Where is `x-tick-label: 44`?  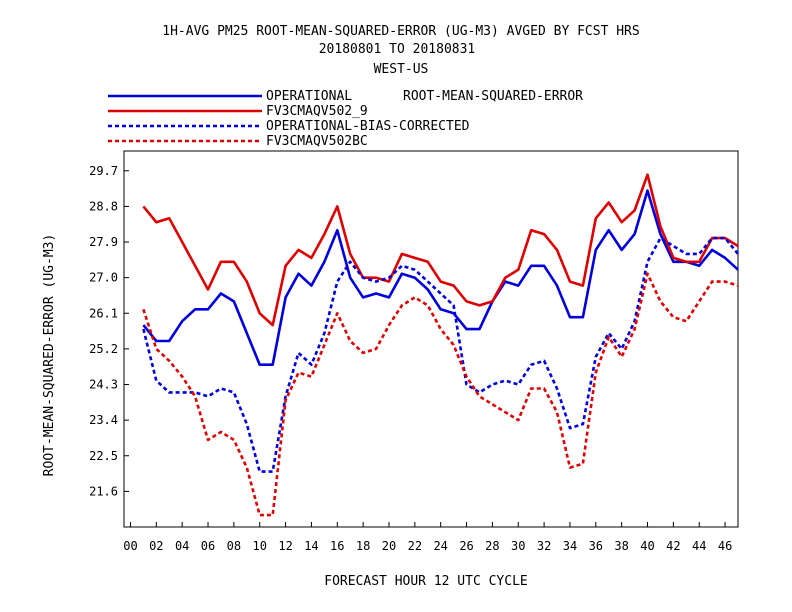 x-tick-label: 44 is located at coordinates (699, 546).